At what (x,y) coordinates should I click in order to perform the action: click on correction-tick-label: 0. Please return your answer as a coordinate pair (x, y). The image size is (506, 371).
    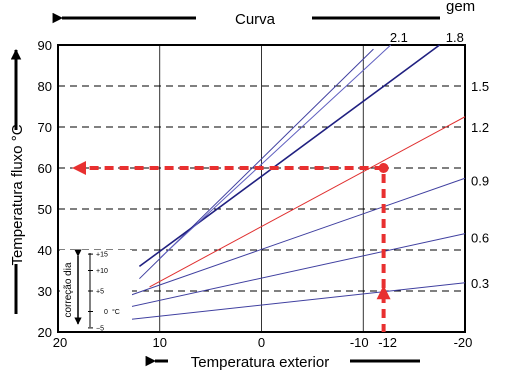
    Looking at the image, I should click on (106, 312).